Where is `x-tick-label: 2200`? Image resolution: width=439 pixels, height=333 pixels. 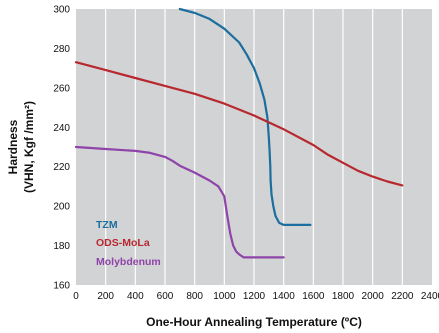
x-tick-label: 2200 is located at coordinates (402, 296).